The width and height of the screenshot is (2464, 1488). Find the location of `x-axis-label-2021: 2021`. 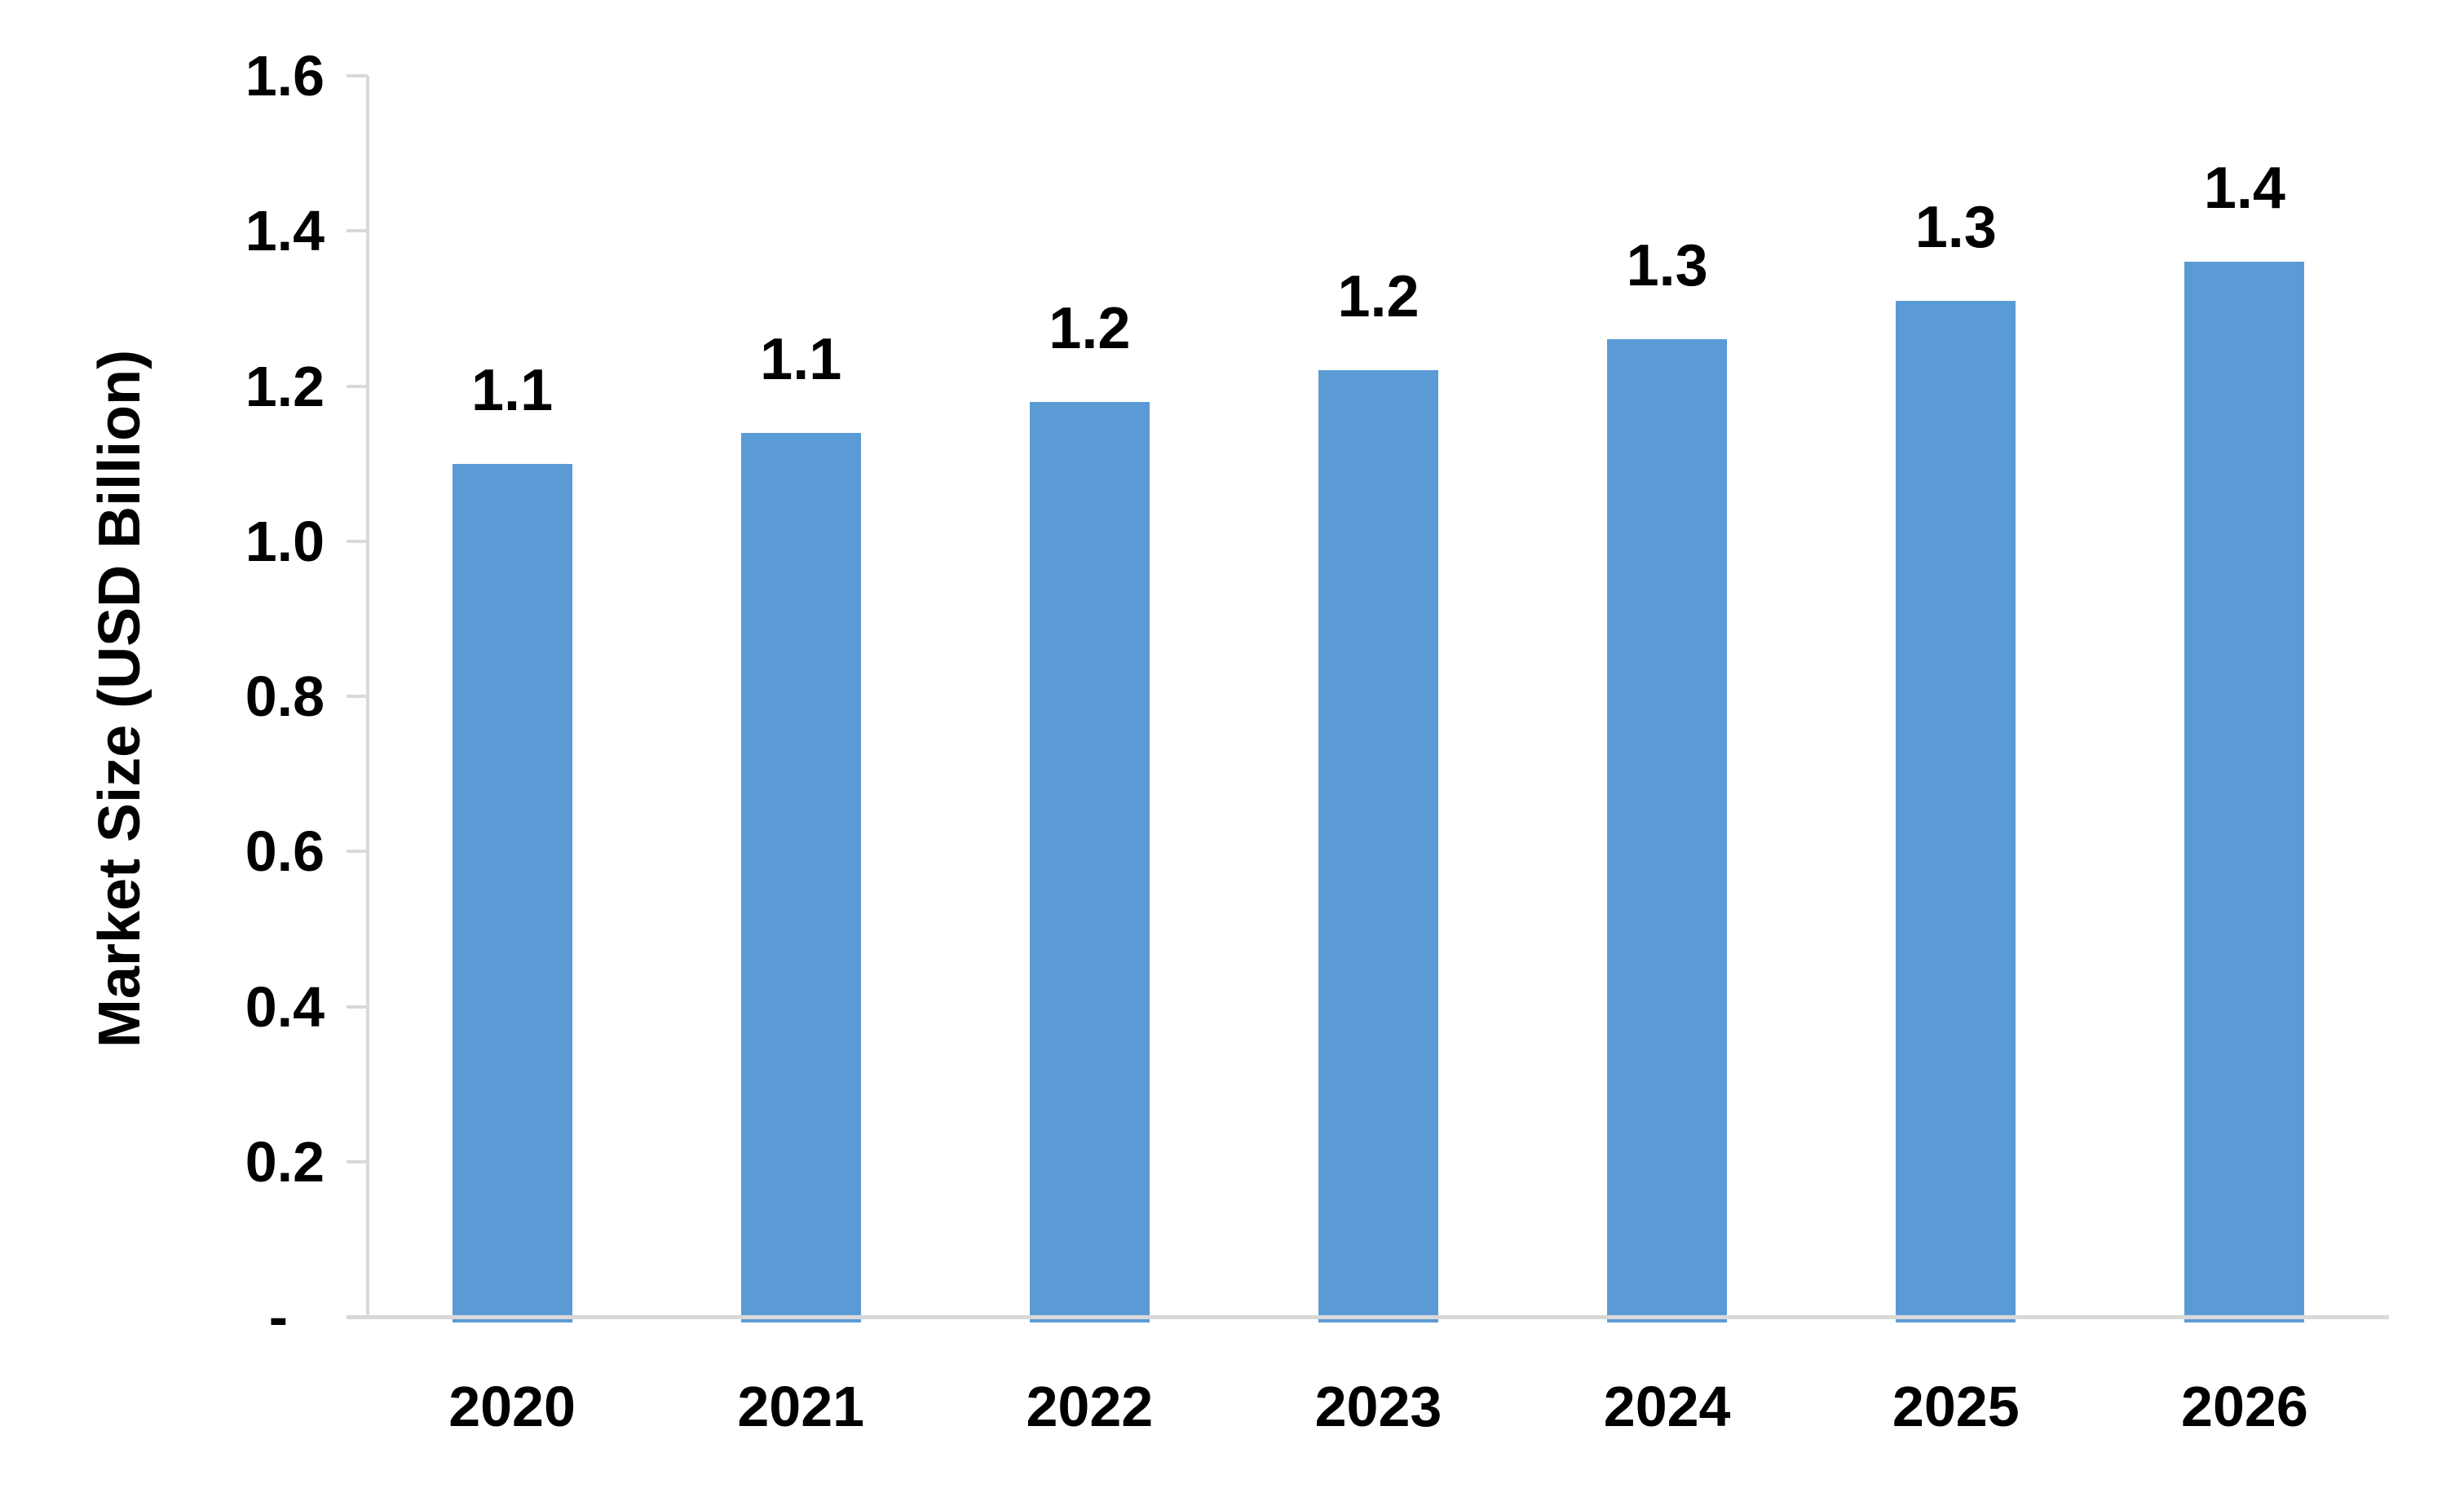

x-axis-label-2021: 2021 is located at coordinates (801, 1406).